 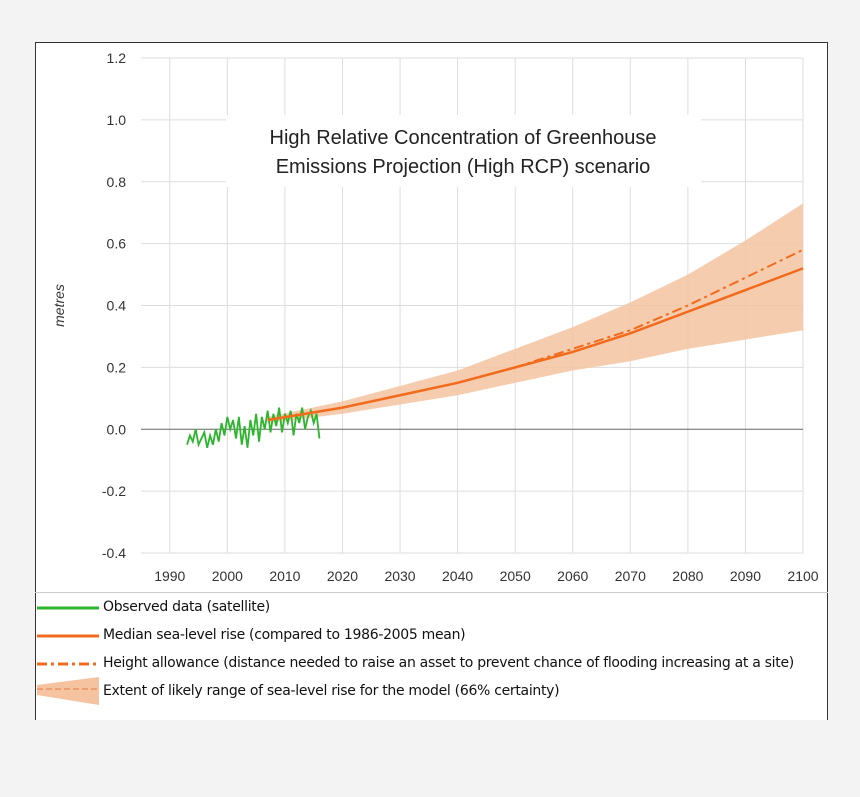 What do you see at coordinates (59, 305) in the screenshot?
I see `y-axis-label: metres` at bounding box center [59, 305].